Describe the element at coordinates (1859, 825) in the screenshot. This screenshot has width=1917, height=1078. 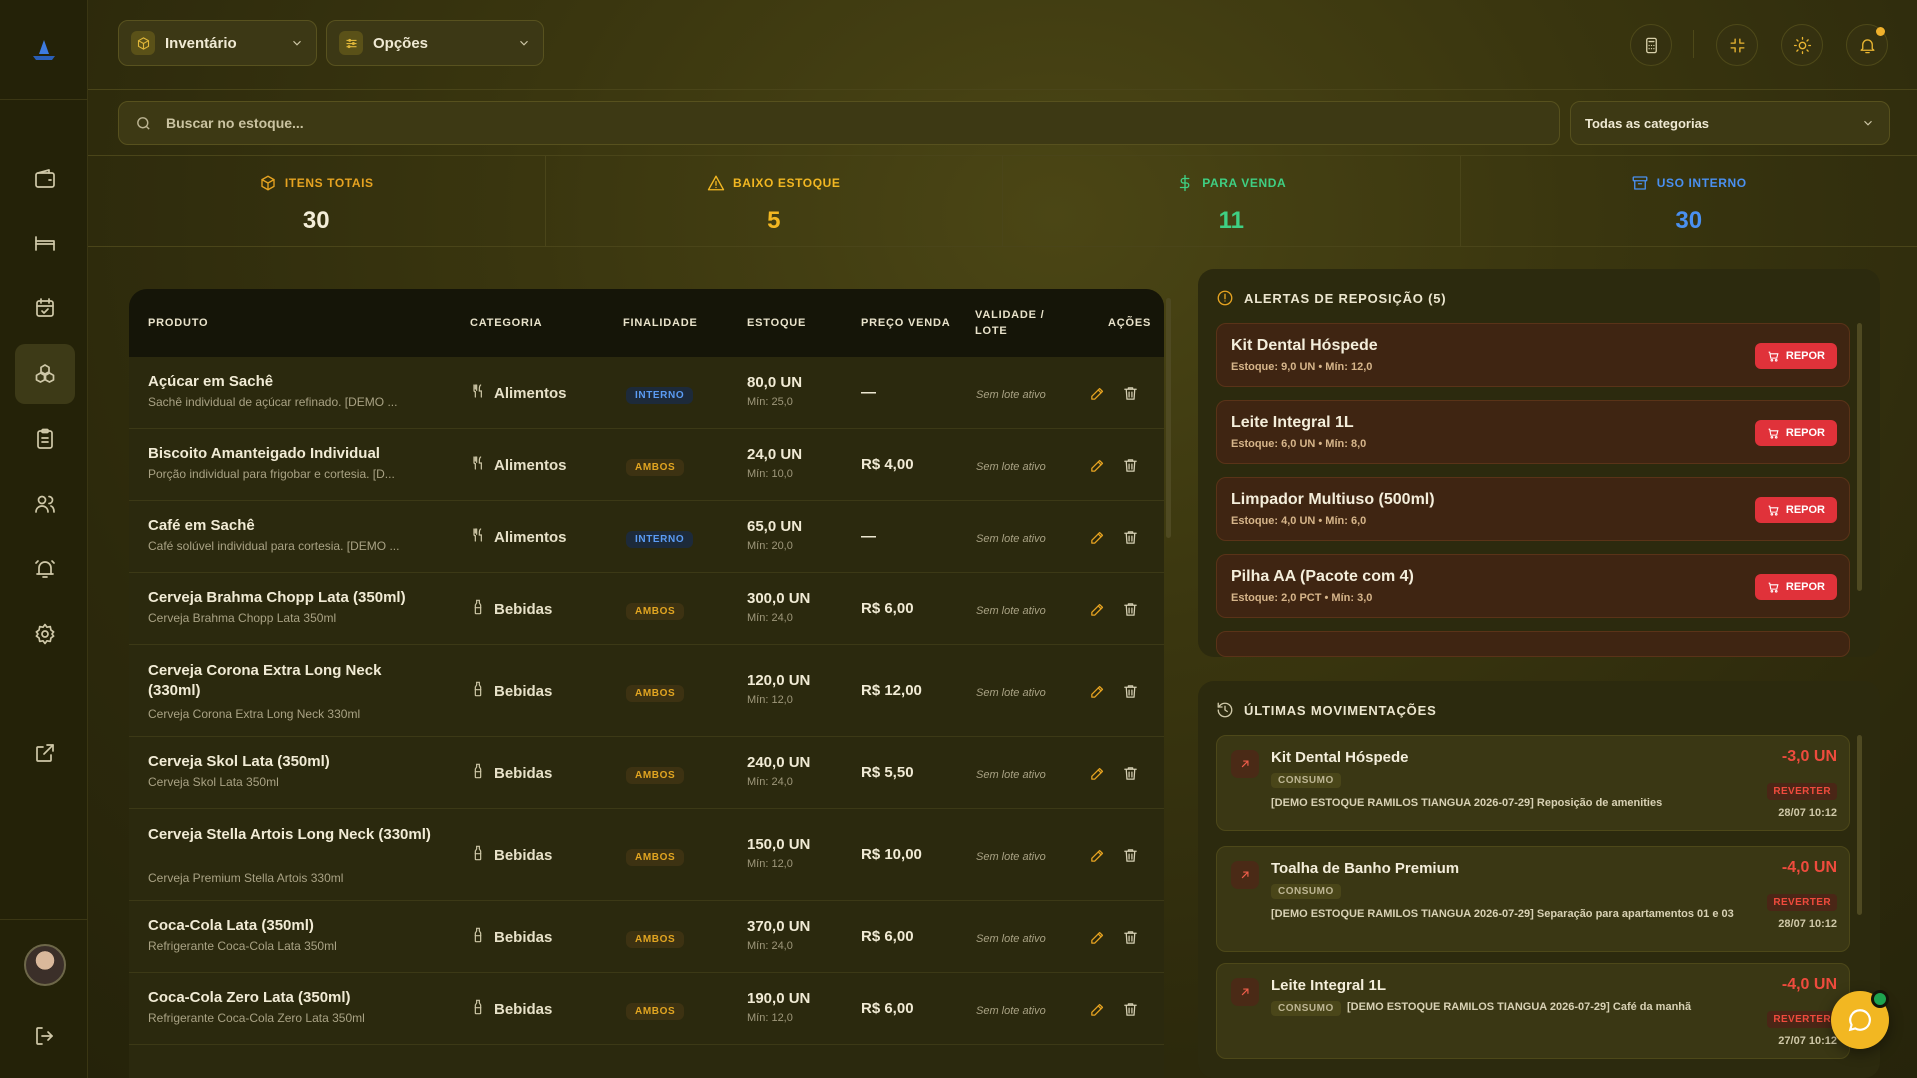
I see `movements-scrollbar` at that location.